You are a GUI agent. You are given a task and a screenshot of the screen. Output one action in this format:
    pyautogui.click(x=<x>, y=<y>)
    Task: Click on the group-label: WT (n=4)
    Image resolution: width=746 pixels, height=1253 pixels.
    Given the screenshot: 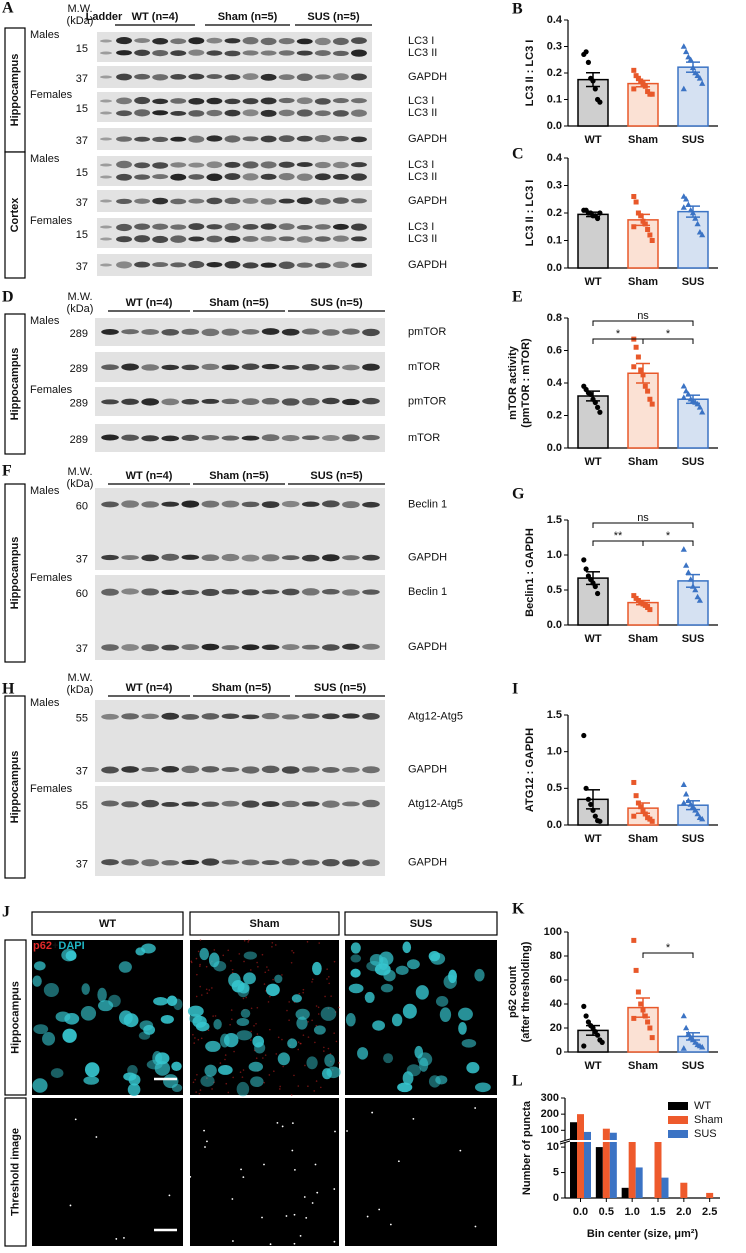 What is the action you would take?
    pyautogui.click(x=149, y=688)
    